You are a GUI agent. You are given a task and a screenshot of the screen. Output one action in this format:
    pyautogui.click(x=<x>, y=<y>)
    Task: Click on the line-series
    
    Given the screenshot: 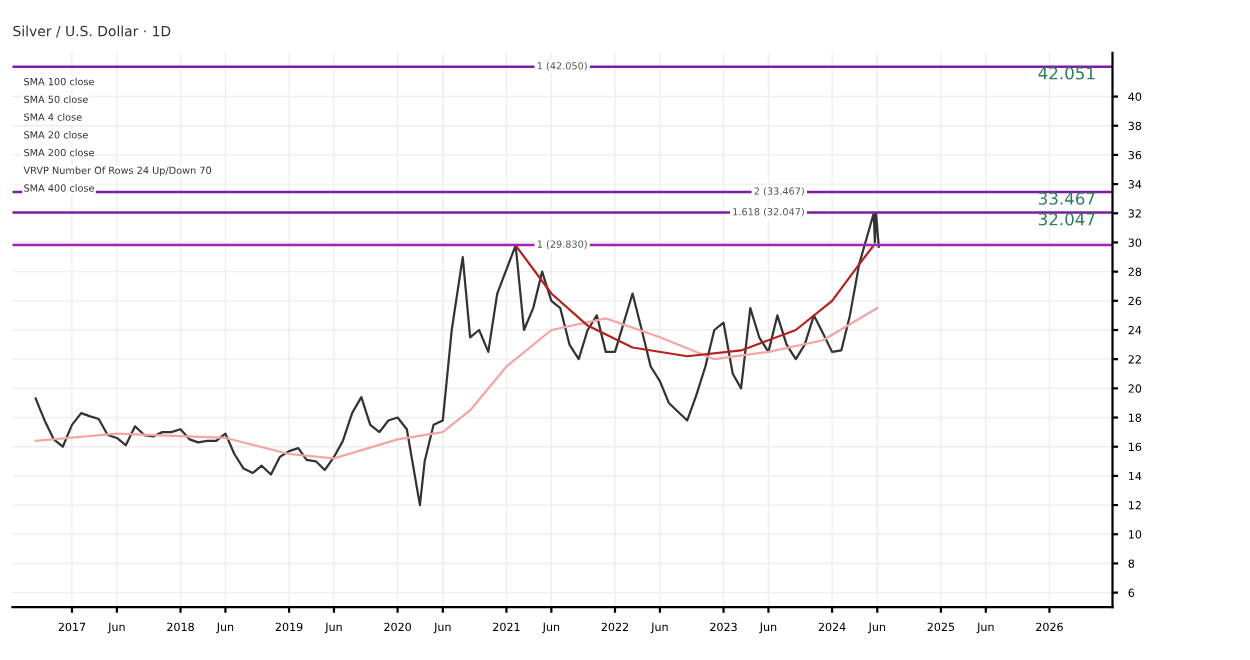 What is the action you would take?
    pyautogui.click(x=694, y=301)
    